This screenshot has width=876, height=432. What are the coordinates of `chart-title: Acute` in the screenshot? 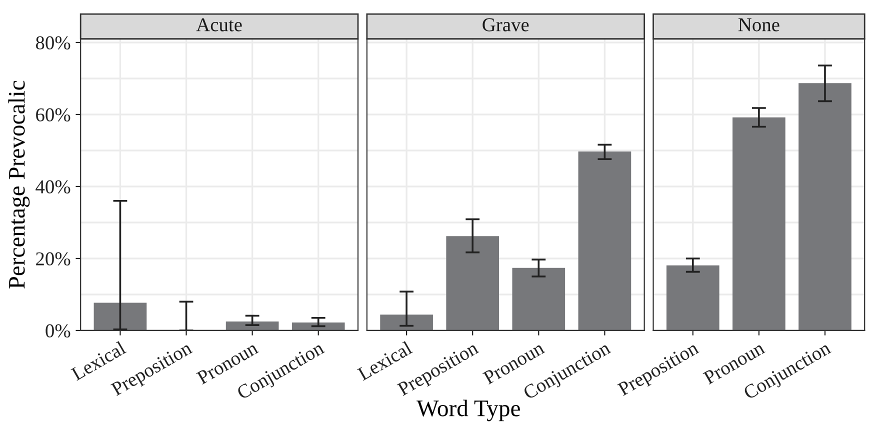 It's located at (219, 25).